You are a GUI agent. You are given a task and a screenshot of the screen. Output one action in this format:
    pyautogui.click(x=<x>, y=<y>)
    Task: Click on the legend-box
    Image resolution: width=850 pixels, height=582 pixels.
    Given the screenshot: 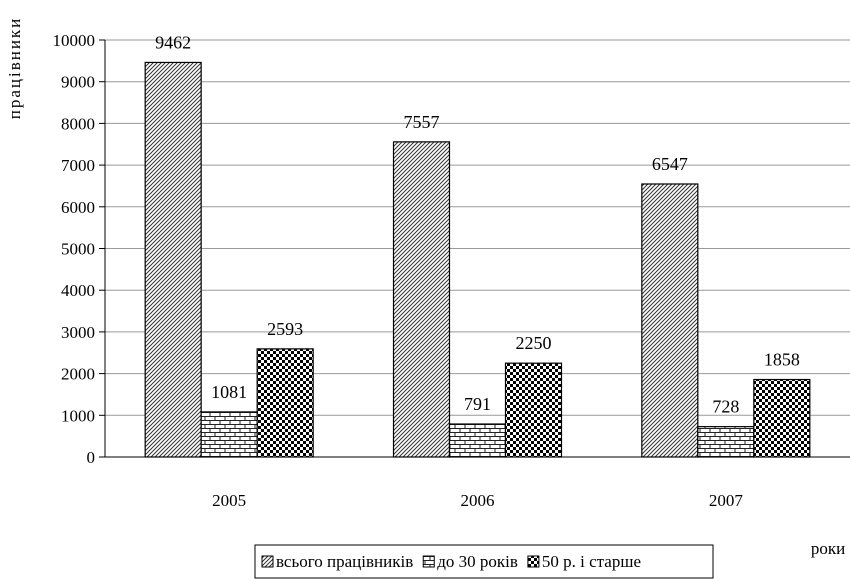 What is the action you would take?
    pyautogui.click(x=484, y=561)
    